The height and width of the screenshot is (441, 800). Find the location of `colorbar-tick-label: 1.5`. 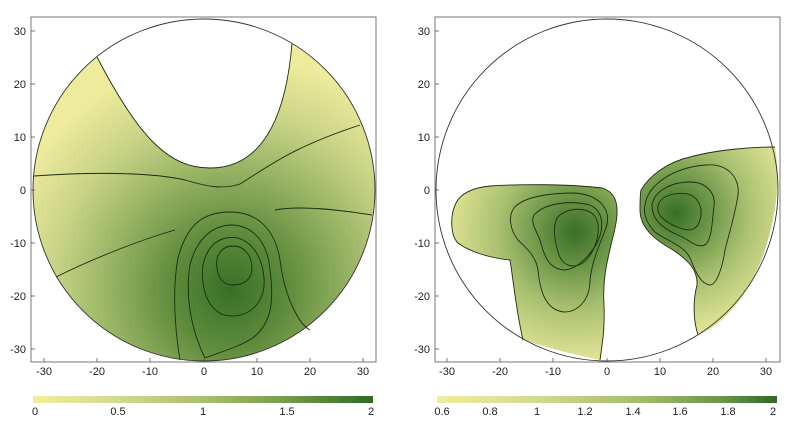

colorbar-tick-label: 1.5 is located at coordinates (286, 412).